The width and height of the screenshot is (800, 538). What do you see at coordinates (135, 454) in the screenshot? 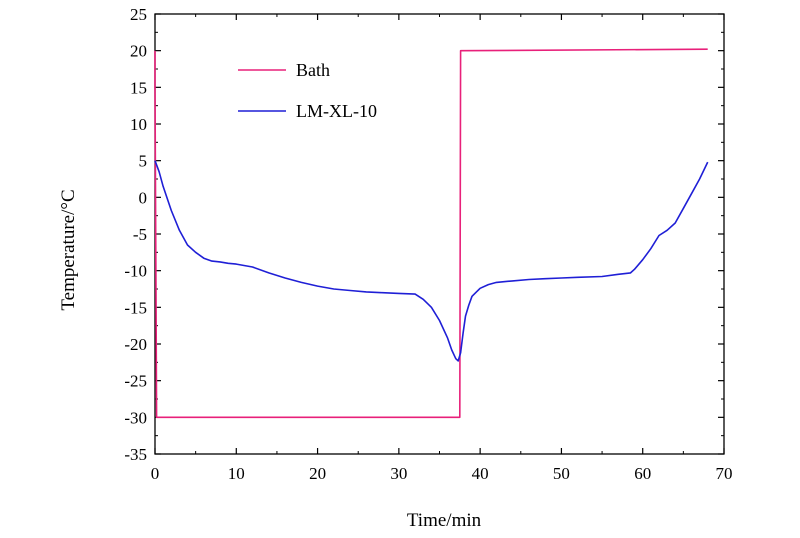
I see `y-tick-label: -35` at bounding box center [135, 454].